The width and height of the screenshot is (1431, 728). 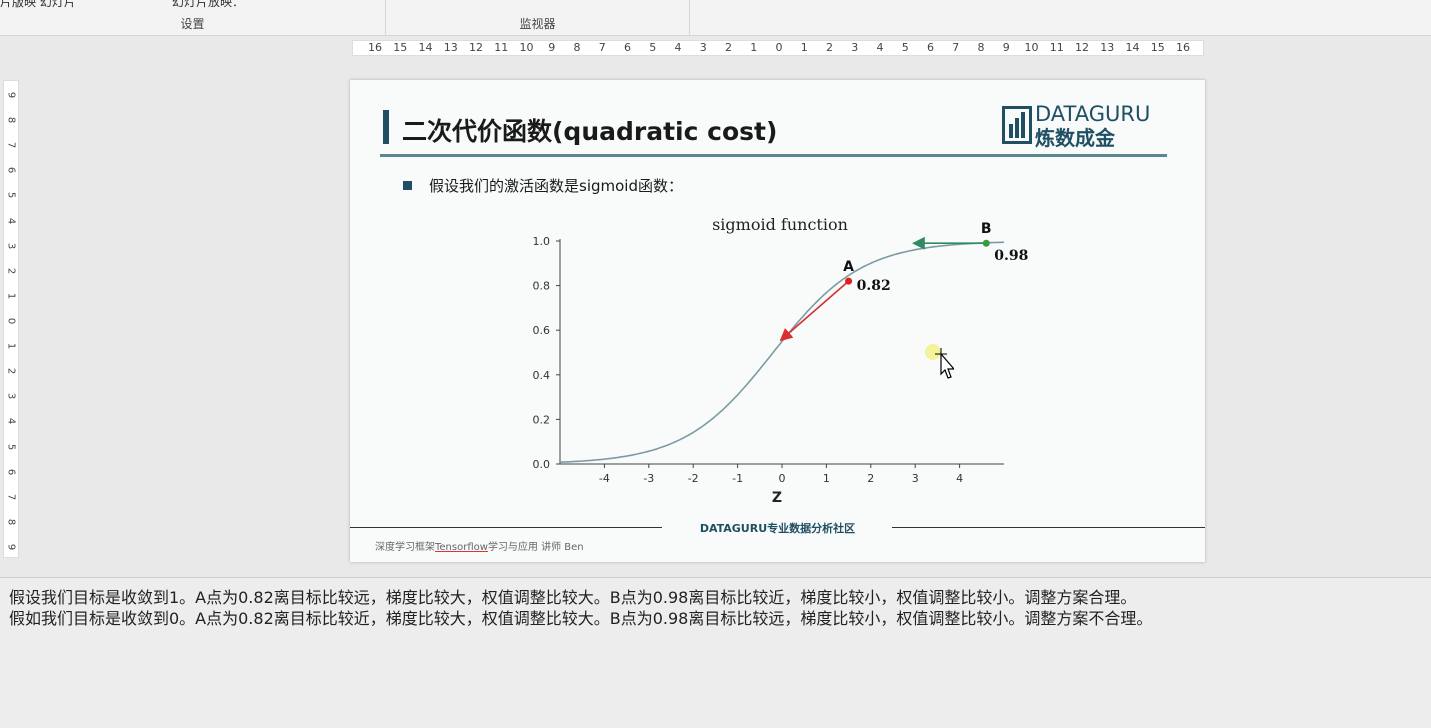 I want to click on hruler-tick: 13, so click(x=450, y=47).